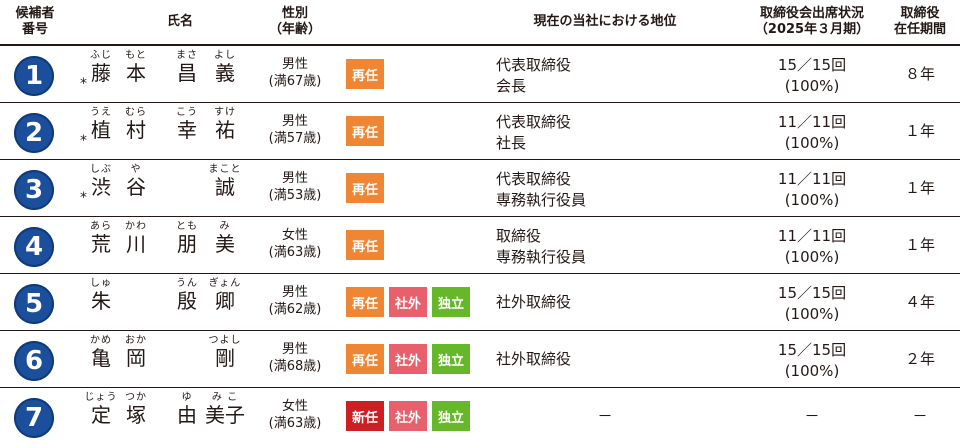 The image size is (960, 448). What do you see at coordinates (34, 418) in the screenshot?
I see `candidate-number-circle: 7` at bounding box center [34, 418].